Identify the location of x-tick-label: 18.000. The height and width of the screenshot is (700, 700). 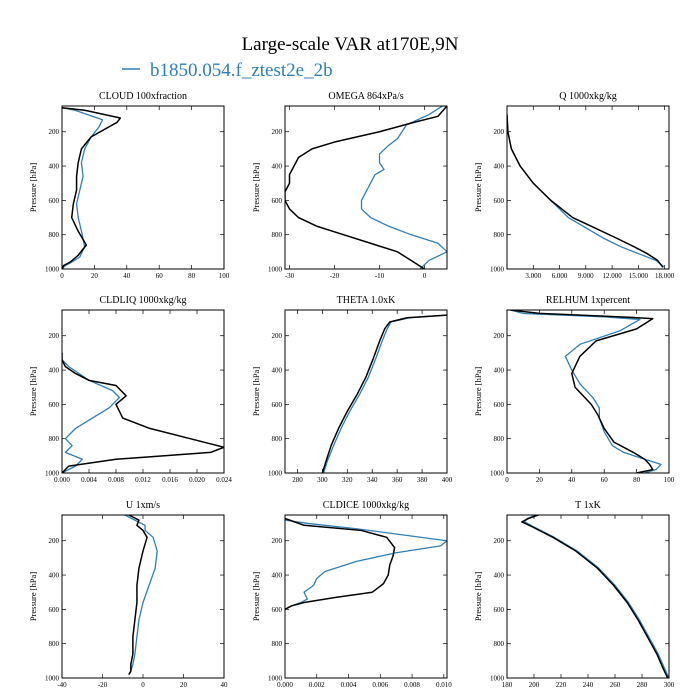
(665, 276).